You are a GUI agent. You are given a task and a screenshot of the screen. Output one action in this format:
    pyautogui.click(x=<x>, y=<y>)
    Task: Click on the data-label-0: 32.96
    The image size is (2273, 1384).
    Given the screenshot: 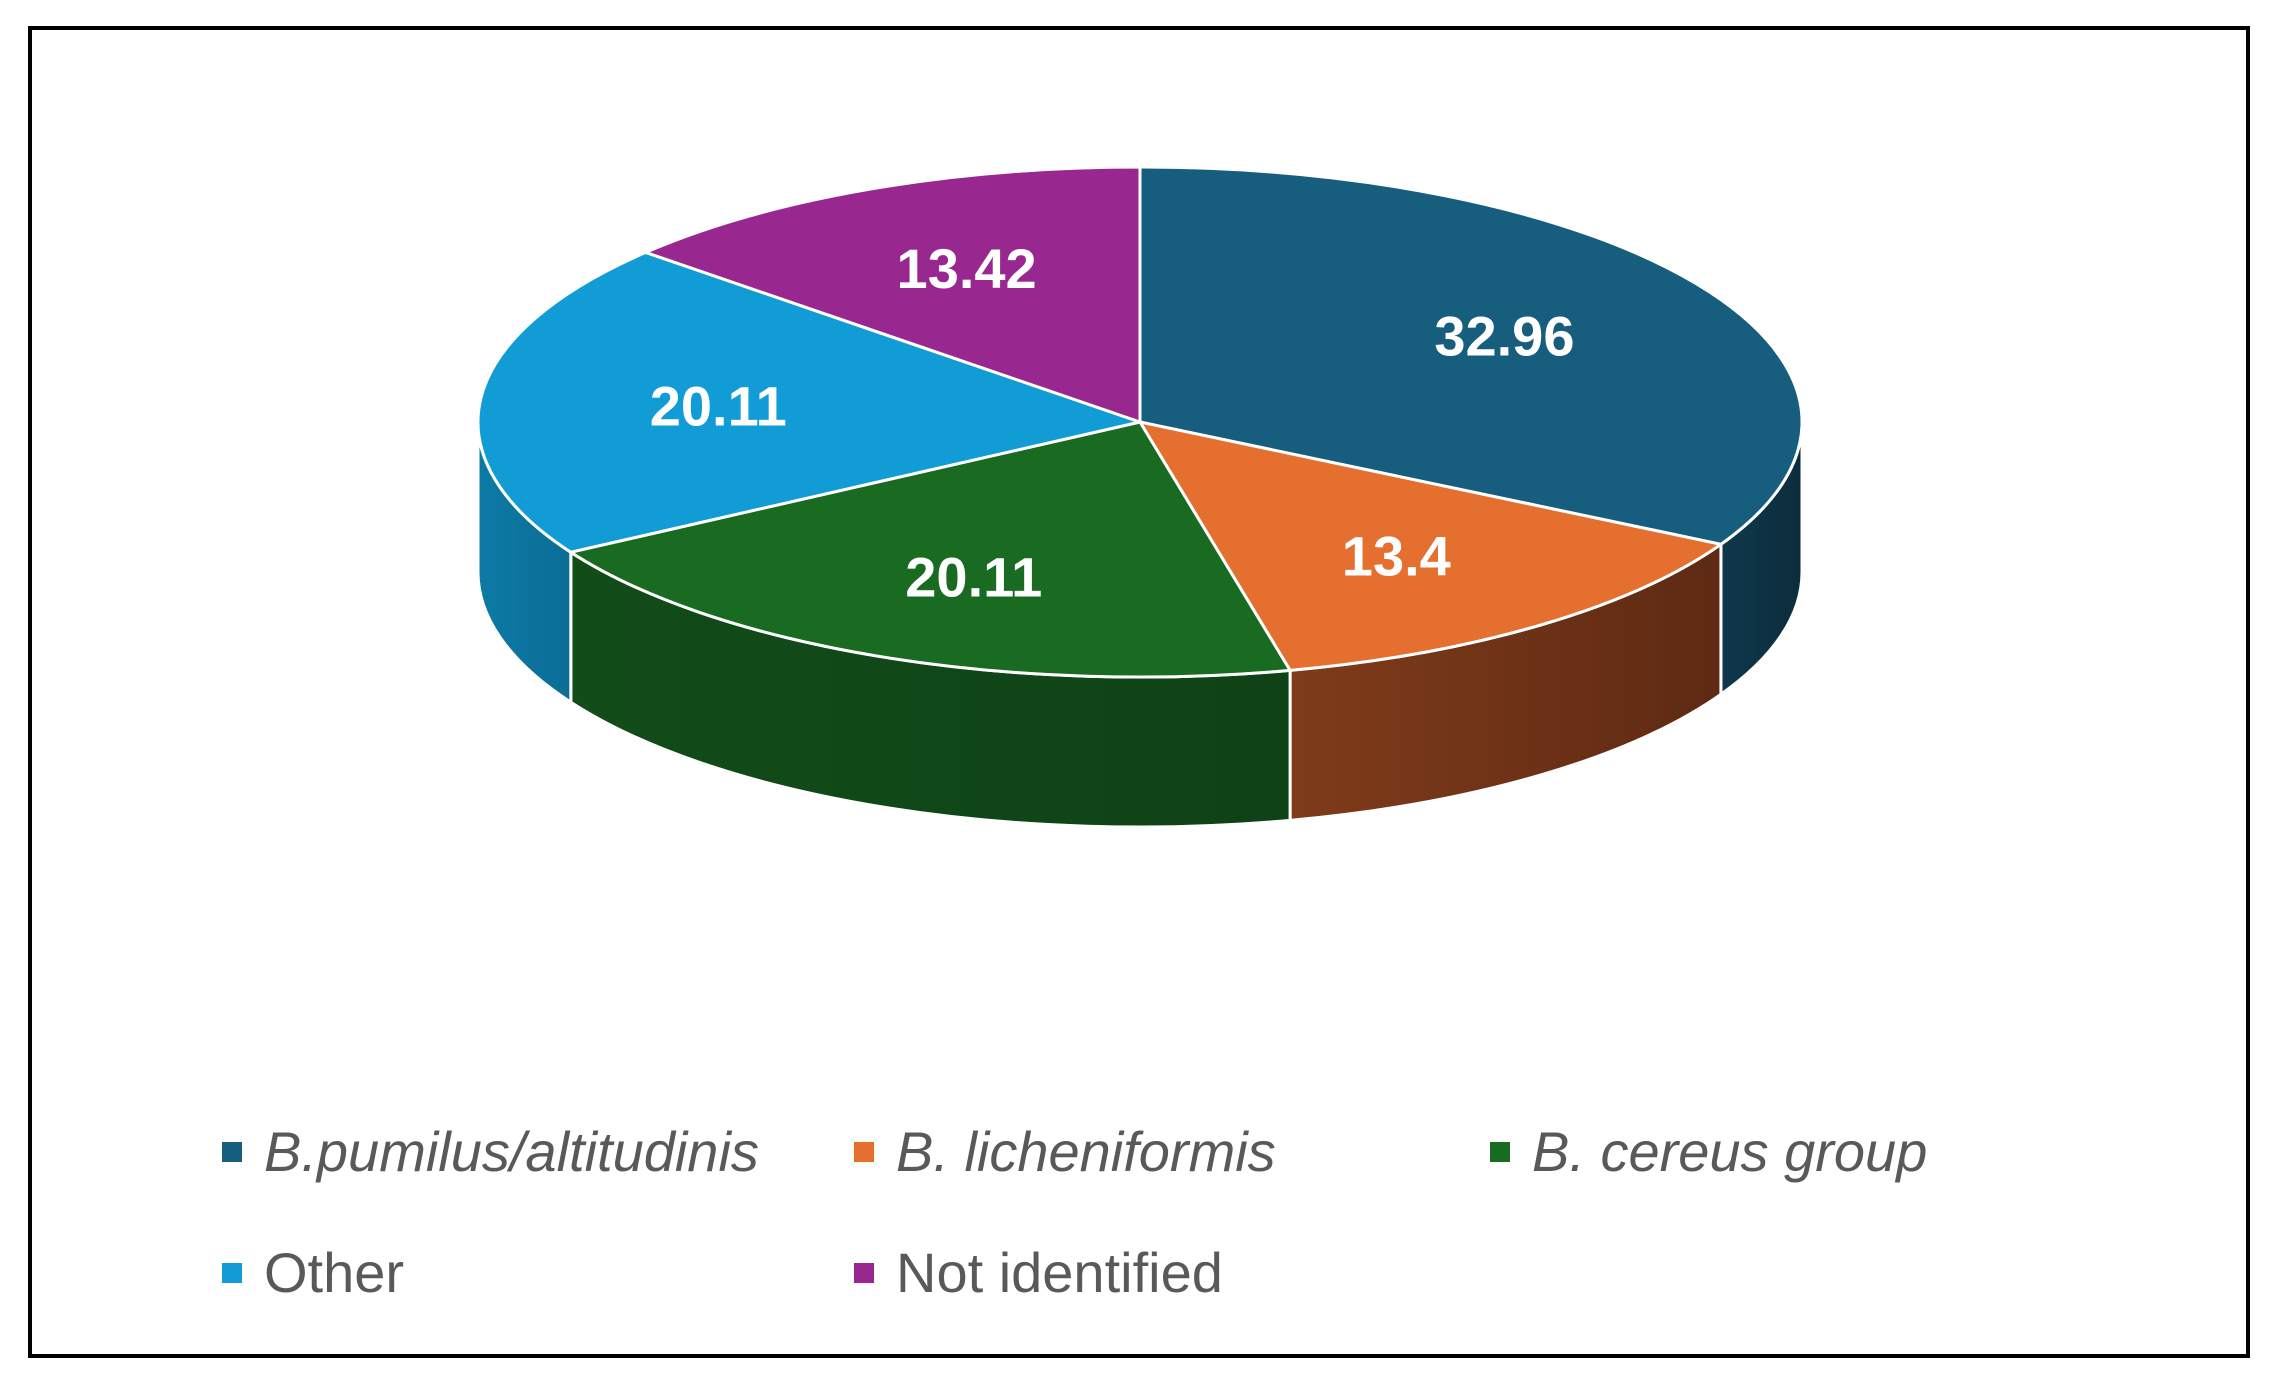 What is the action you would take?
    pyautogui.click(x=1504, y=336)
    